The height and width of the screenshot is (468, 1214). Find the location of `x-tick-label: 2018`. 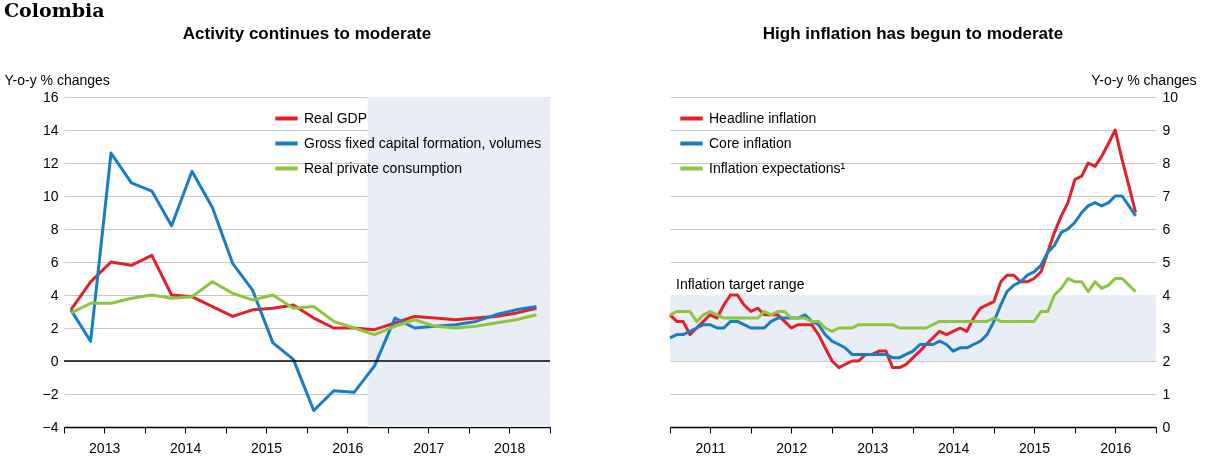

x-tick-label: 2018 is located at coordinates (510, 447).